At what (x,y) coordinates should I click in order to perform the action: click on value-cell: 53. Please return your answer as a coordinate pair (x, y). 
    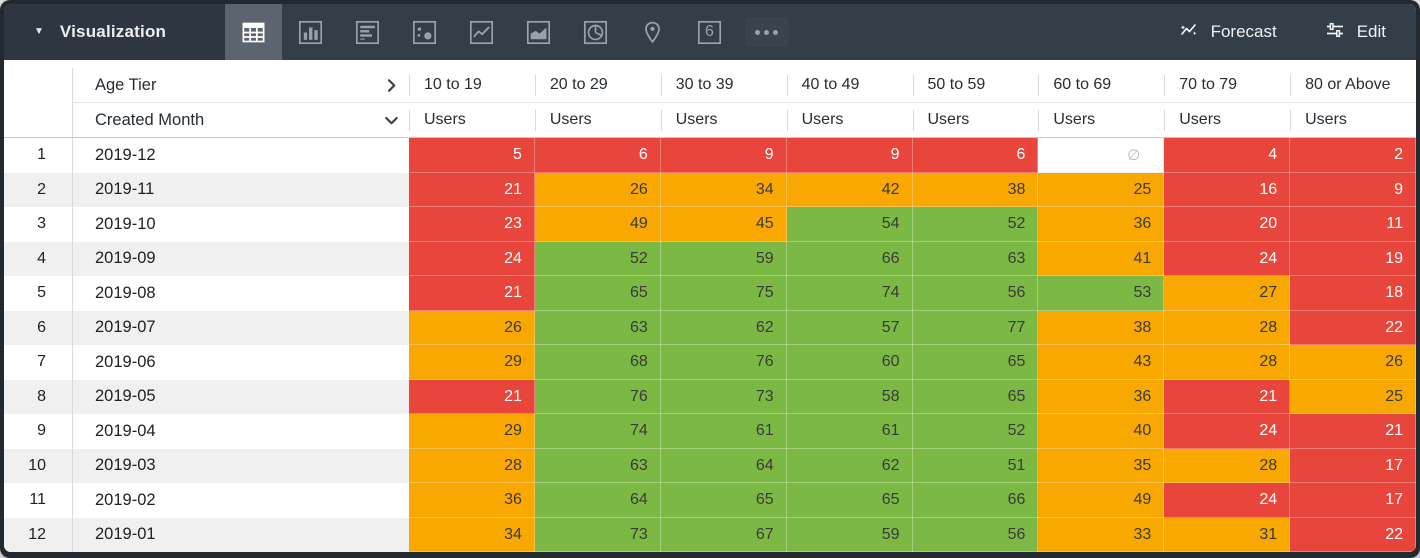
    Looking at the image, I should click on (1101, 293).